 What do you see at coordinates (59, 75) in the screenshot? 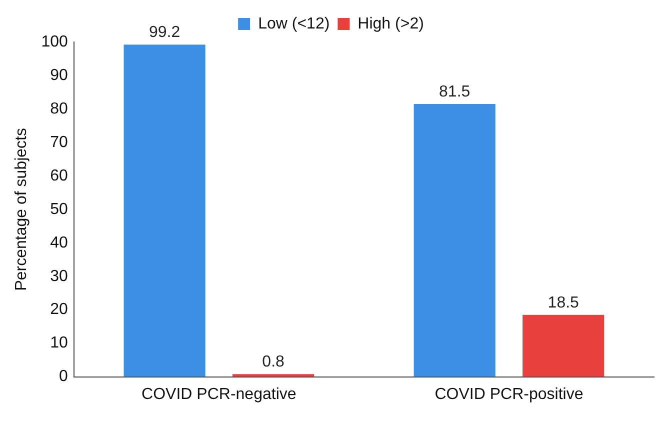
I see `y-tick-label: 90` at bounding box center [59, 75].